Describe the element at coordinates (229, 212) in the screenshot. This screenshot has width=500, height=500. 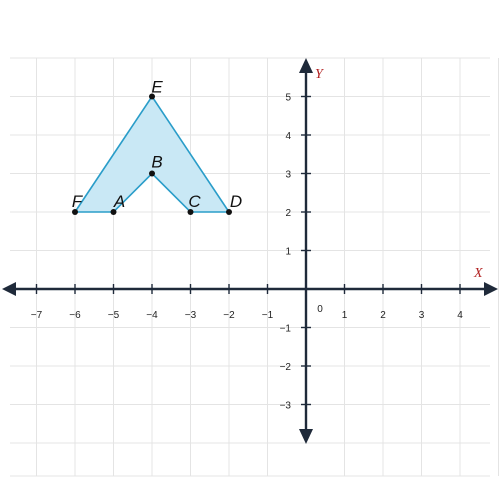
I see `vertex-point-d` at that location.